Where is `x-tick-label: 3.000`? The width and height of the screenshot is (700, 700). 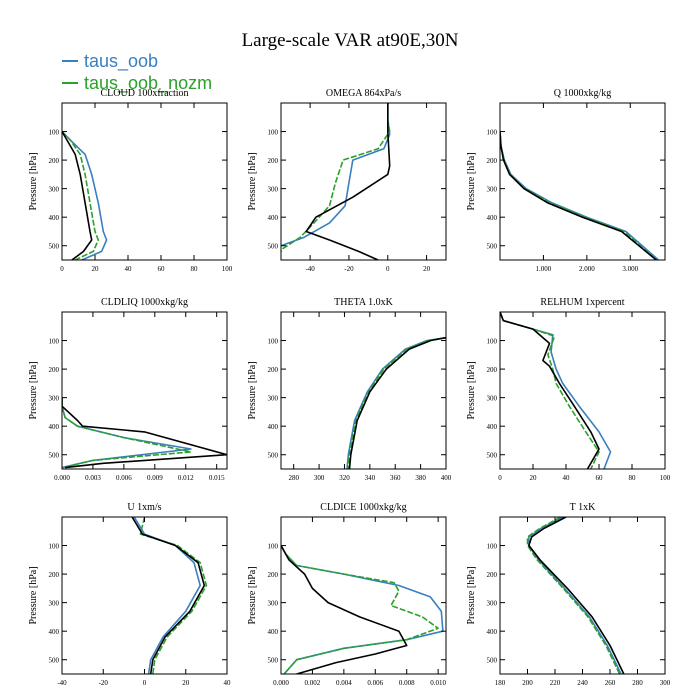
x-tick-label: 3.000 is located at coordinates (630, 269).